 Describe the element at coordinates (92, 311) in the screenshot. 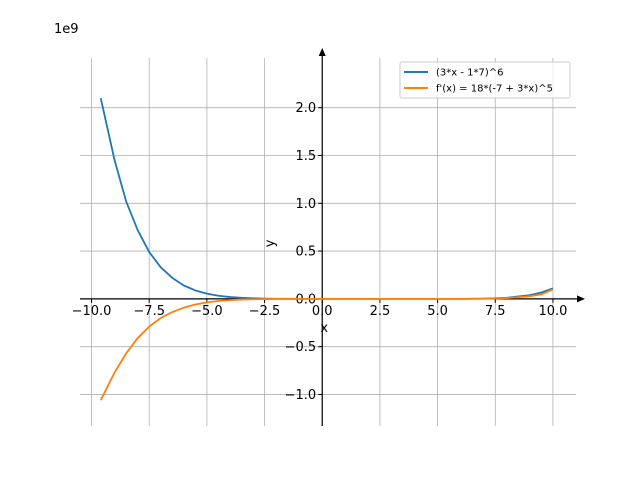

I see `x-tick-label: −10.0` at that location.